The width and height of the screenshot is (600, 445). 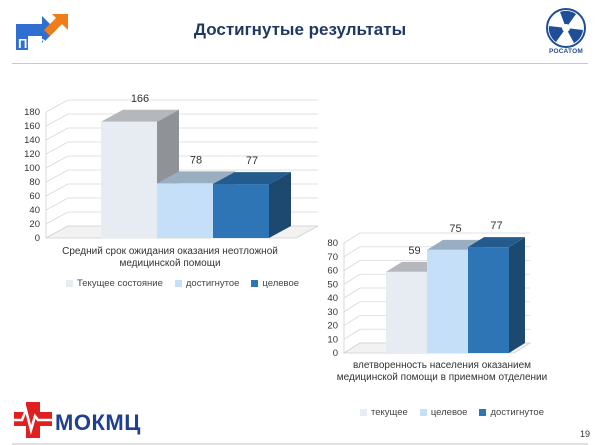 I want to click on data-label: 75, so click(x=455, y=229).